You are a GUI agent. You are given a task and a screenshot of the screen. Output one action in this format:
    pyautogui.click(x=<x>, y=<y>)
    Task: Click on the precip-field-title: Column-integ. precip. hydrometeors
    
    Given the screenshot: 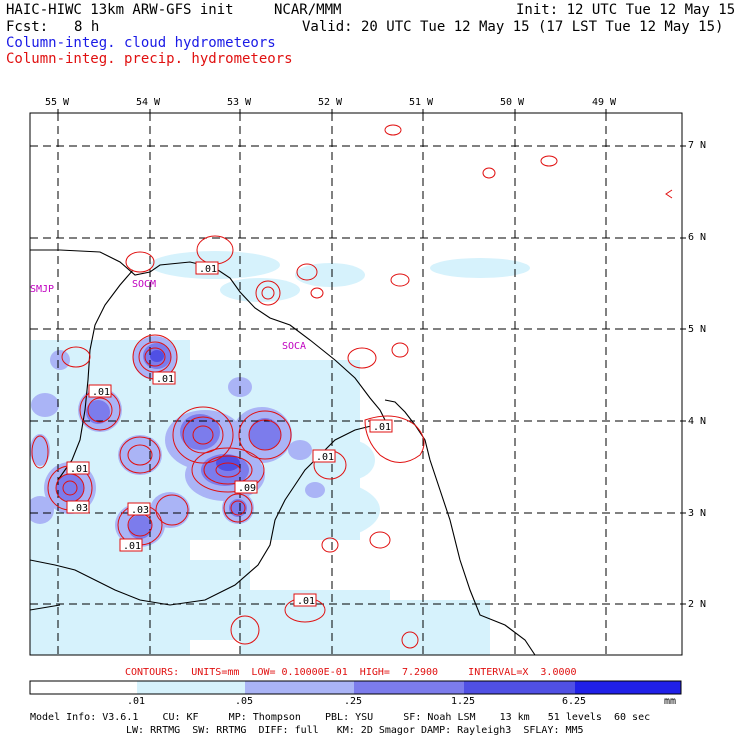 What is the action you would take?
    pyautogui.click(x=149, y=59)
    